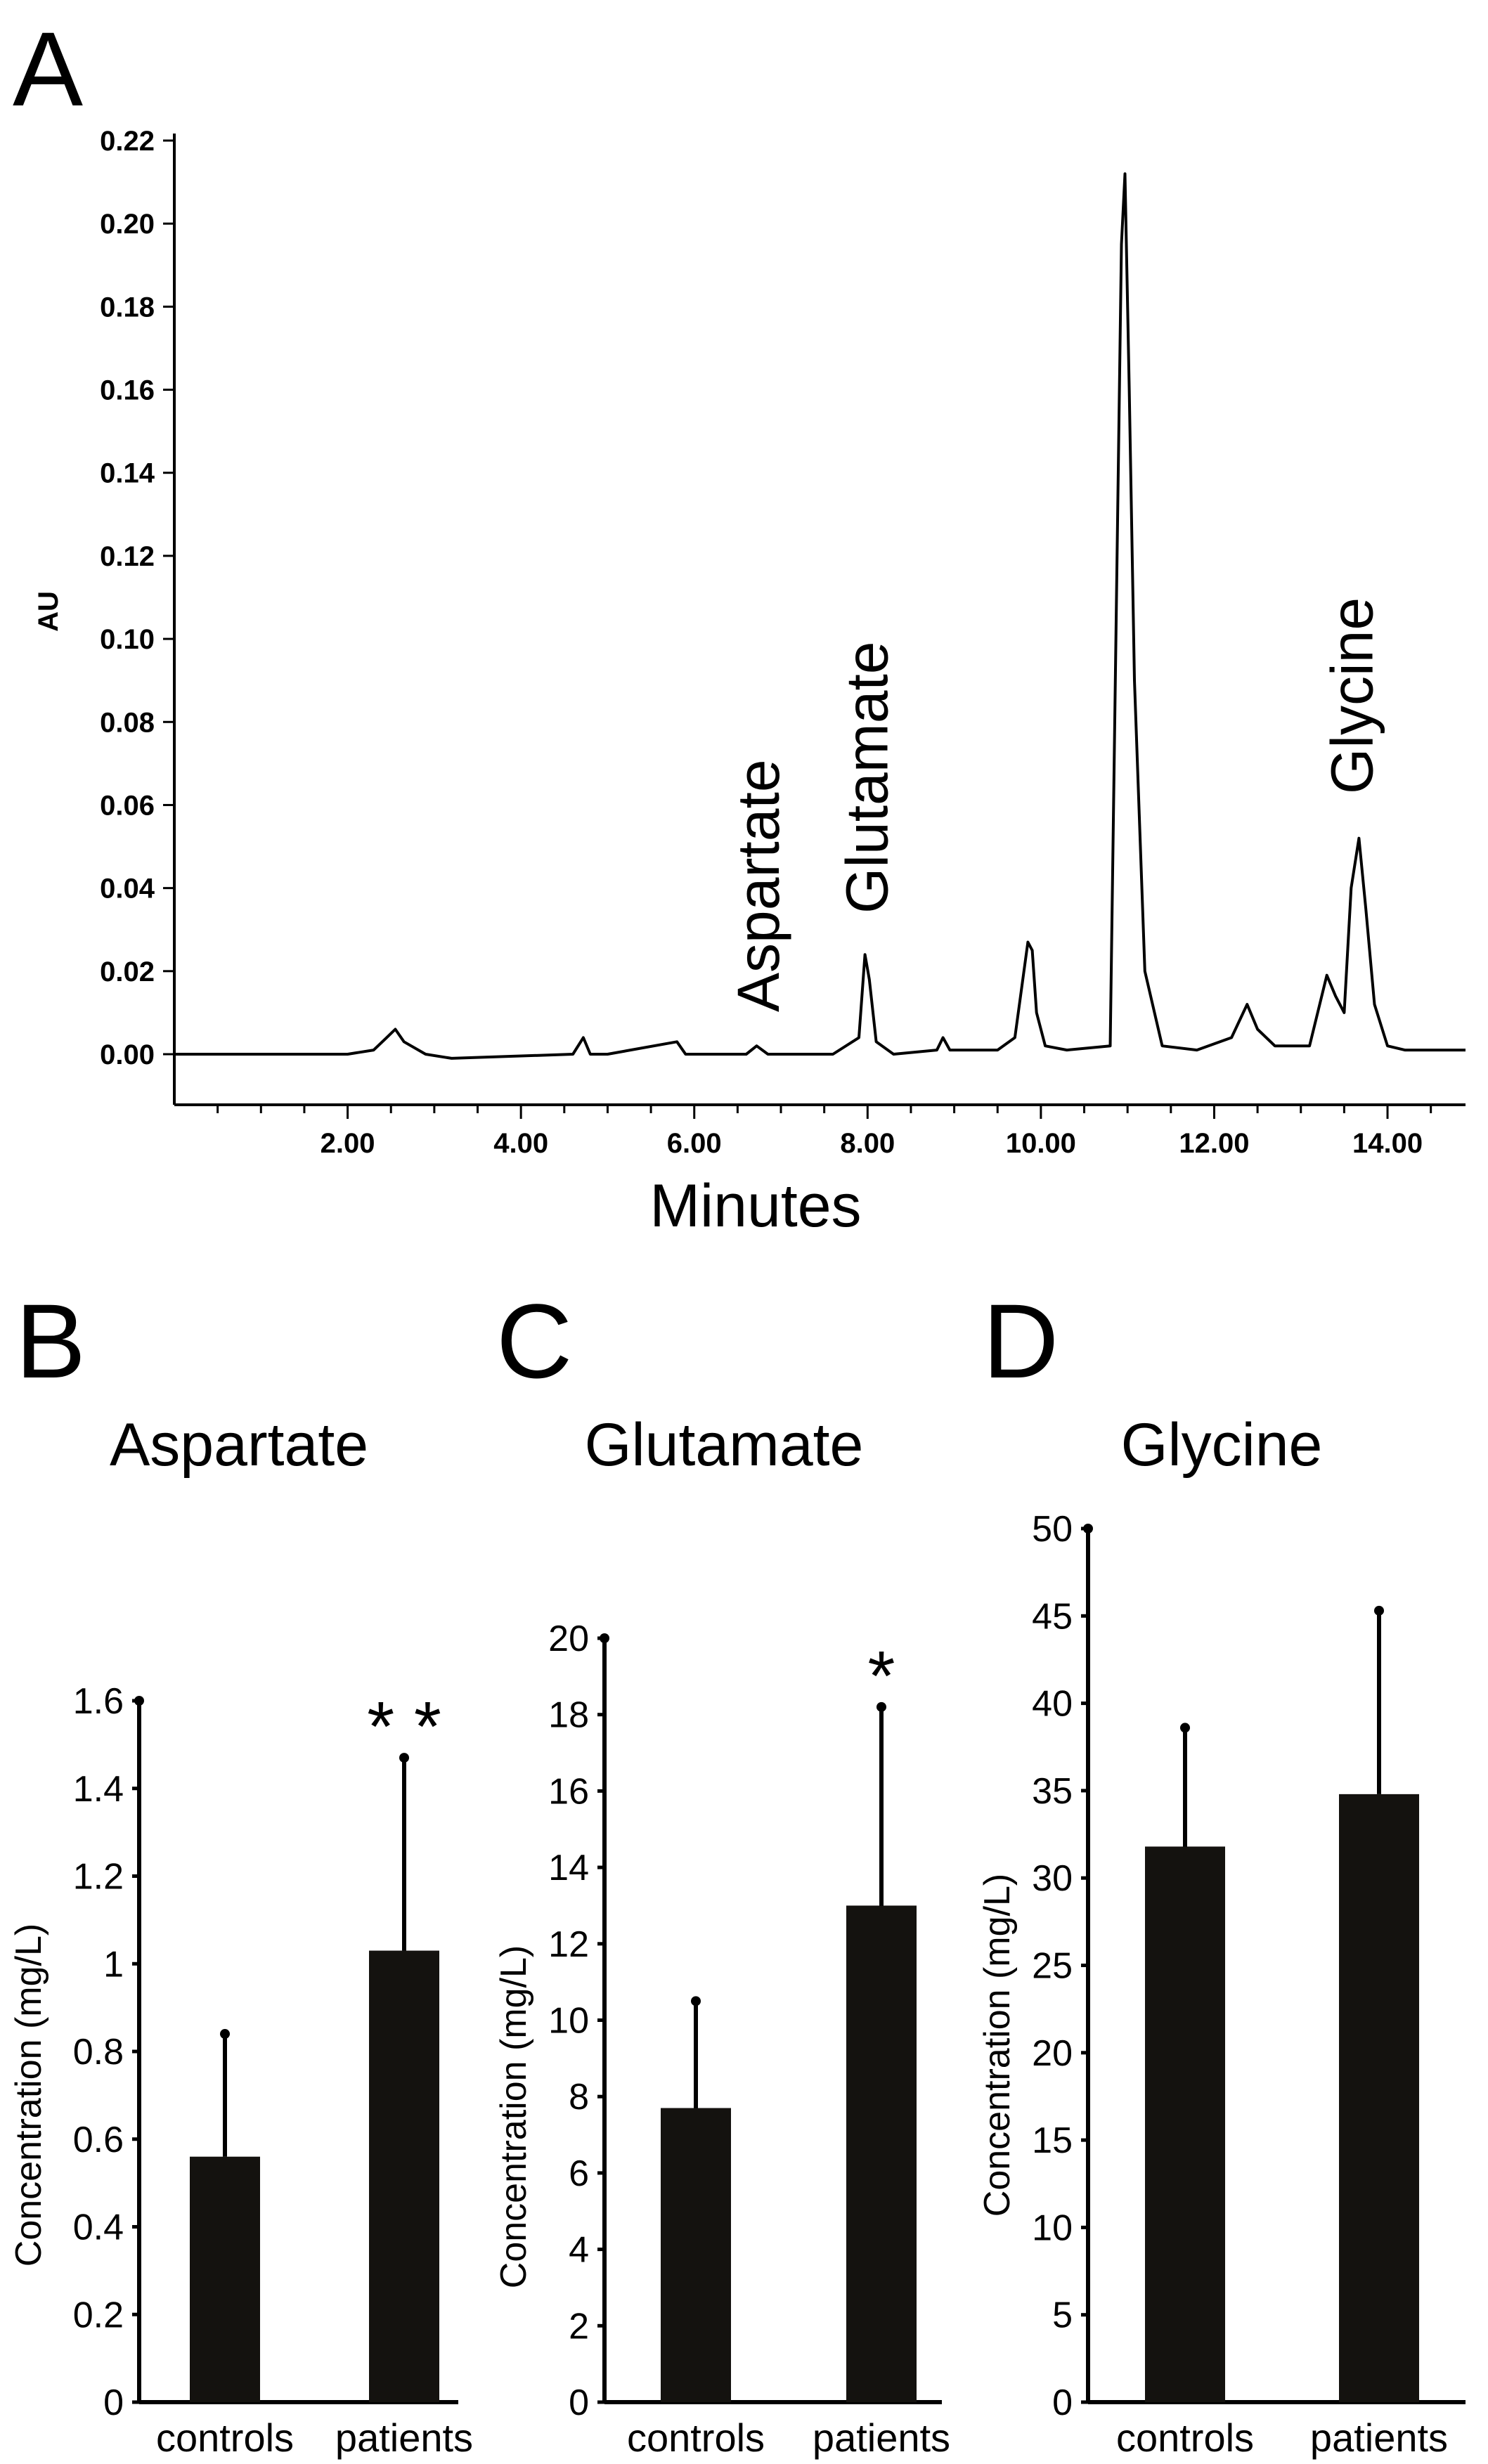 Image resolution: width=1488 pixels, height=2464 pixels. What do you see at coordinates (1052, 1705) in the screenshot?
I see `y-tick-label: 40` at bounding box center [1052, 1705].